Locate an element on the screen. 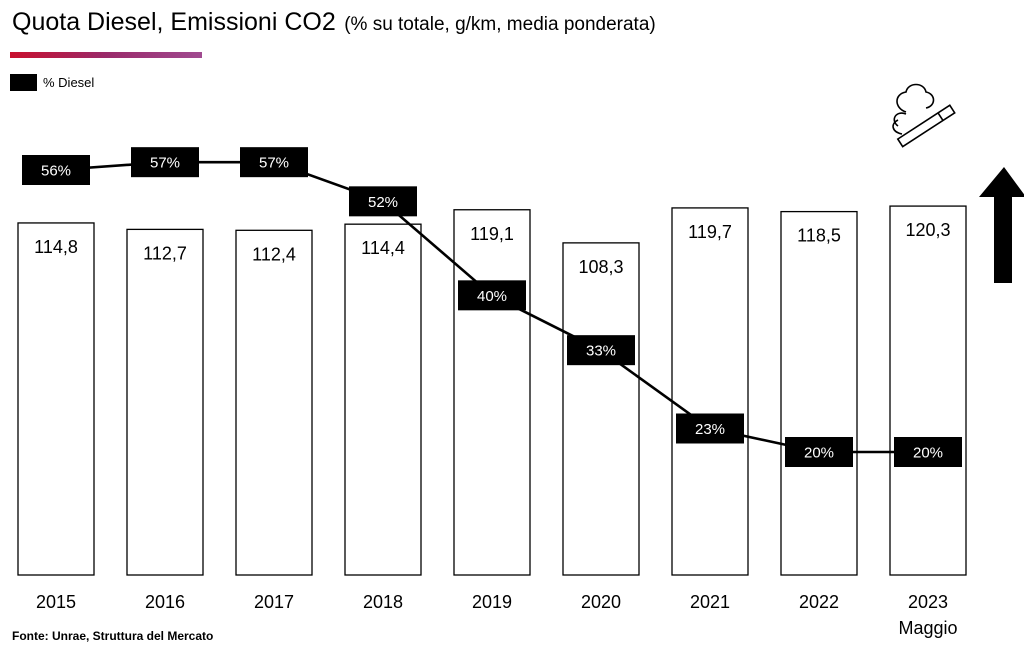 The height and width of the screenshot is (648, 1024). diesel-point-label-2021: 23% is located at coordinates (710, 429).